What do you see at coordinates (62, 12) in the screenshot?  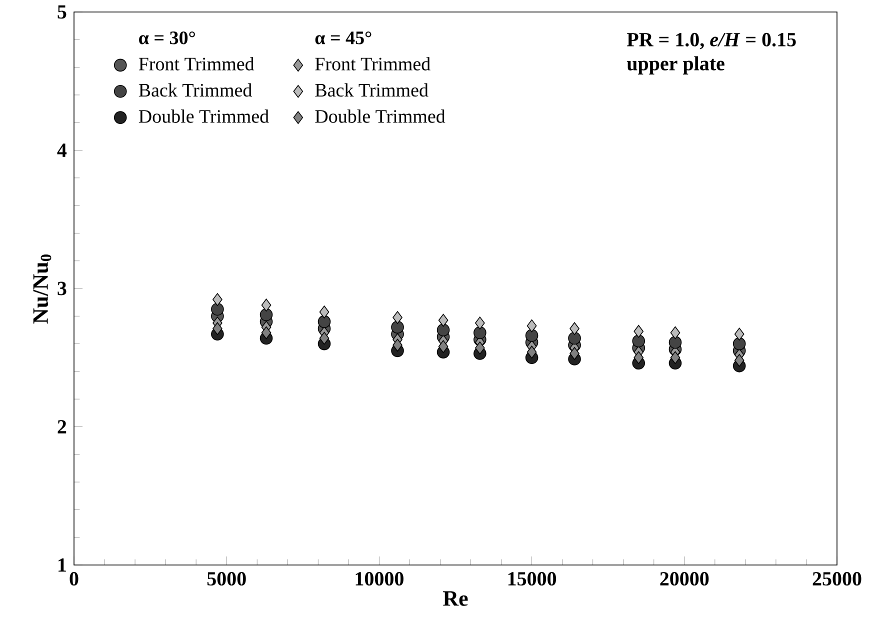 I see `y-tick-label: 5` at bounding box center [62, 12].